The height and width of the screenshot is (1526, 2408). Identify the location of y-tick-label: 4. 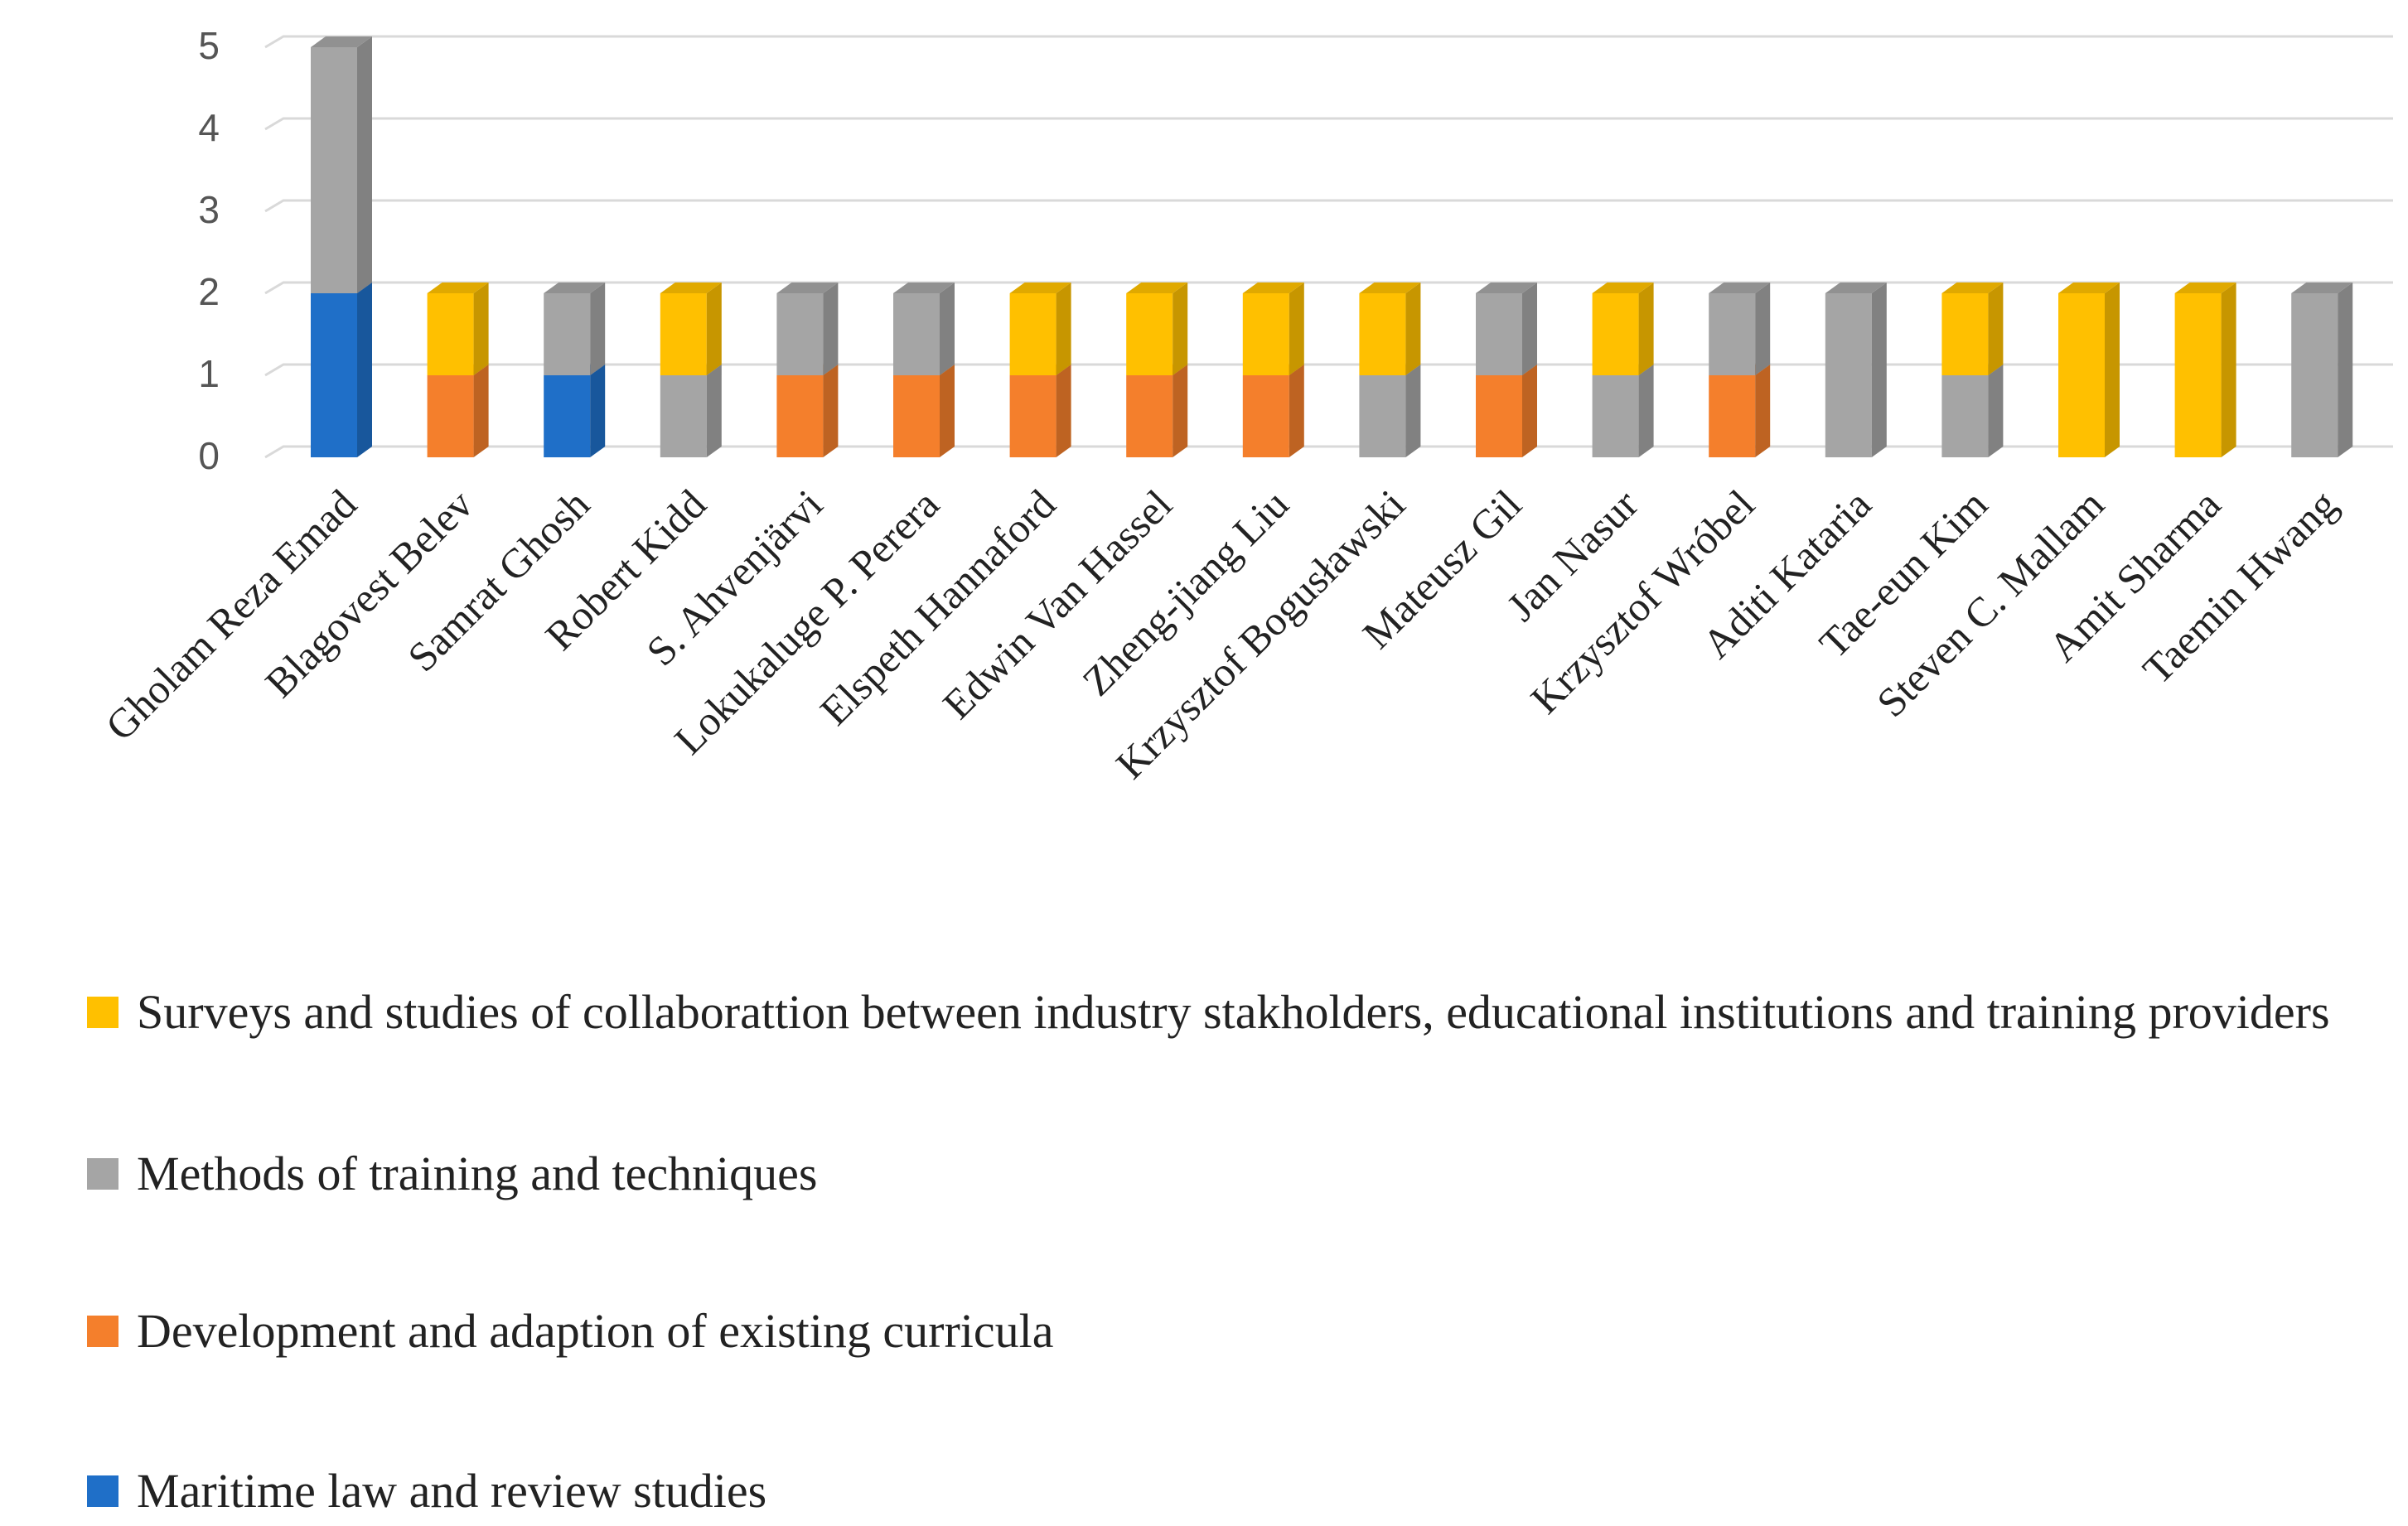
(209, 127).